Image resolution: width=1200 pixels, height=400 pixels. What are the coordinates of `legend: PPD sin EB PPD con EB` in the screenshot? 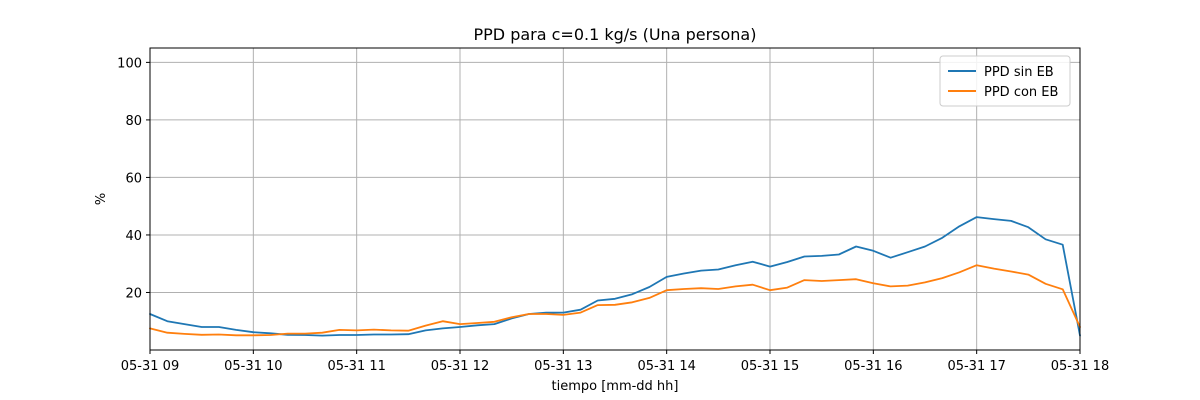 It's located at (1005, 81).